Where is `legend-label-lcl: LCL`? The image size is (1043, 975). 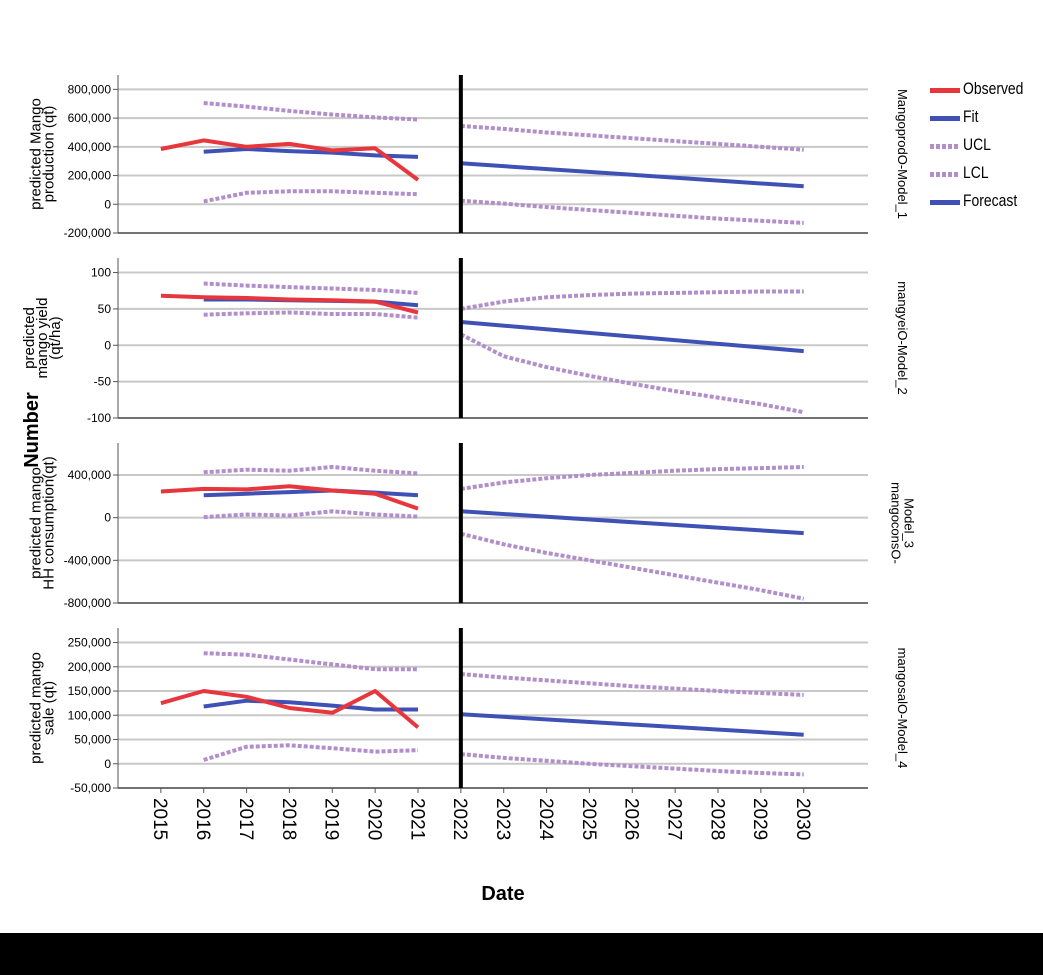 legend-label-lcl: LCL is located at coordinates (976, 172).